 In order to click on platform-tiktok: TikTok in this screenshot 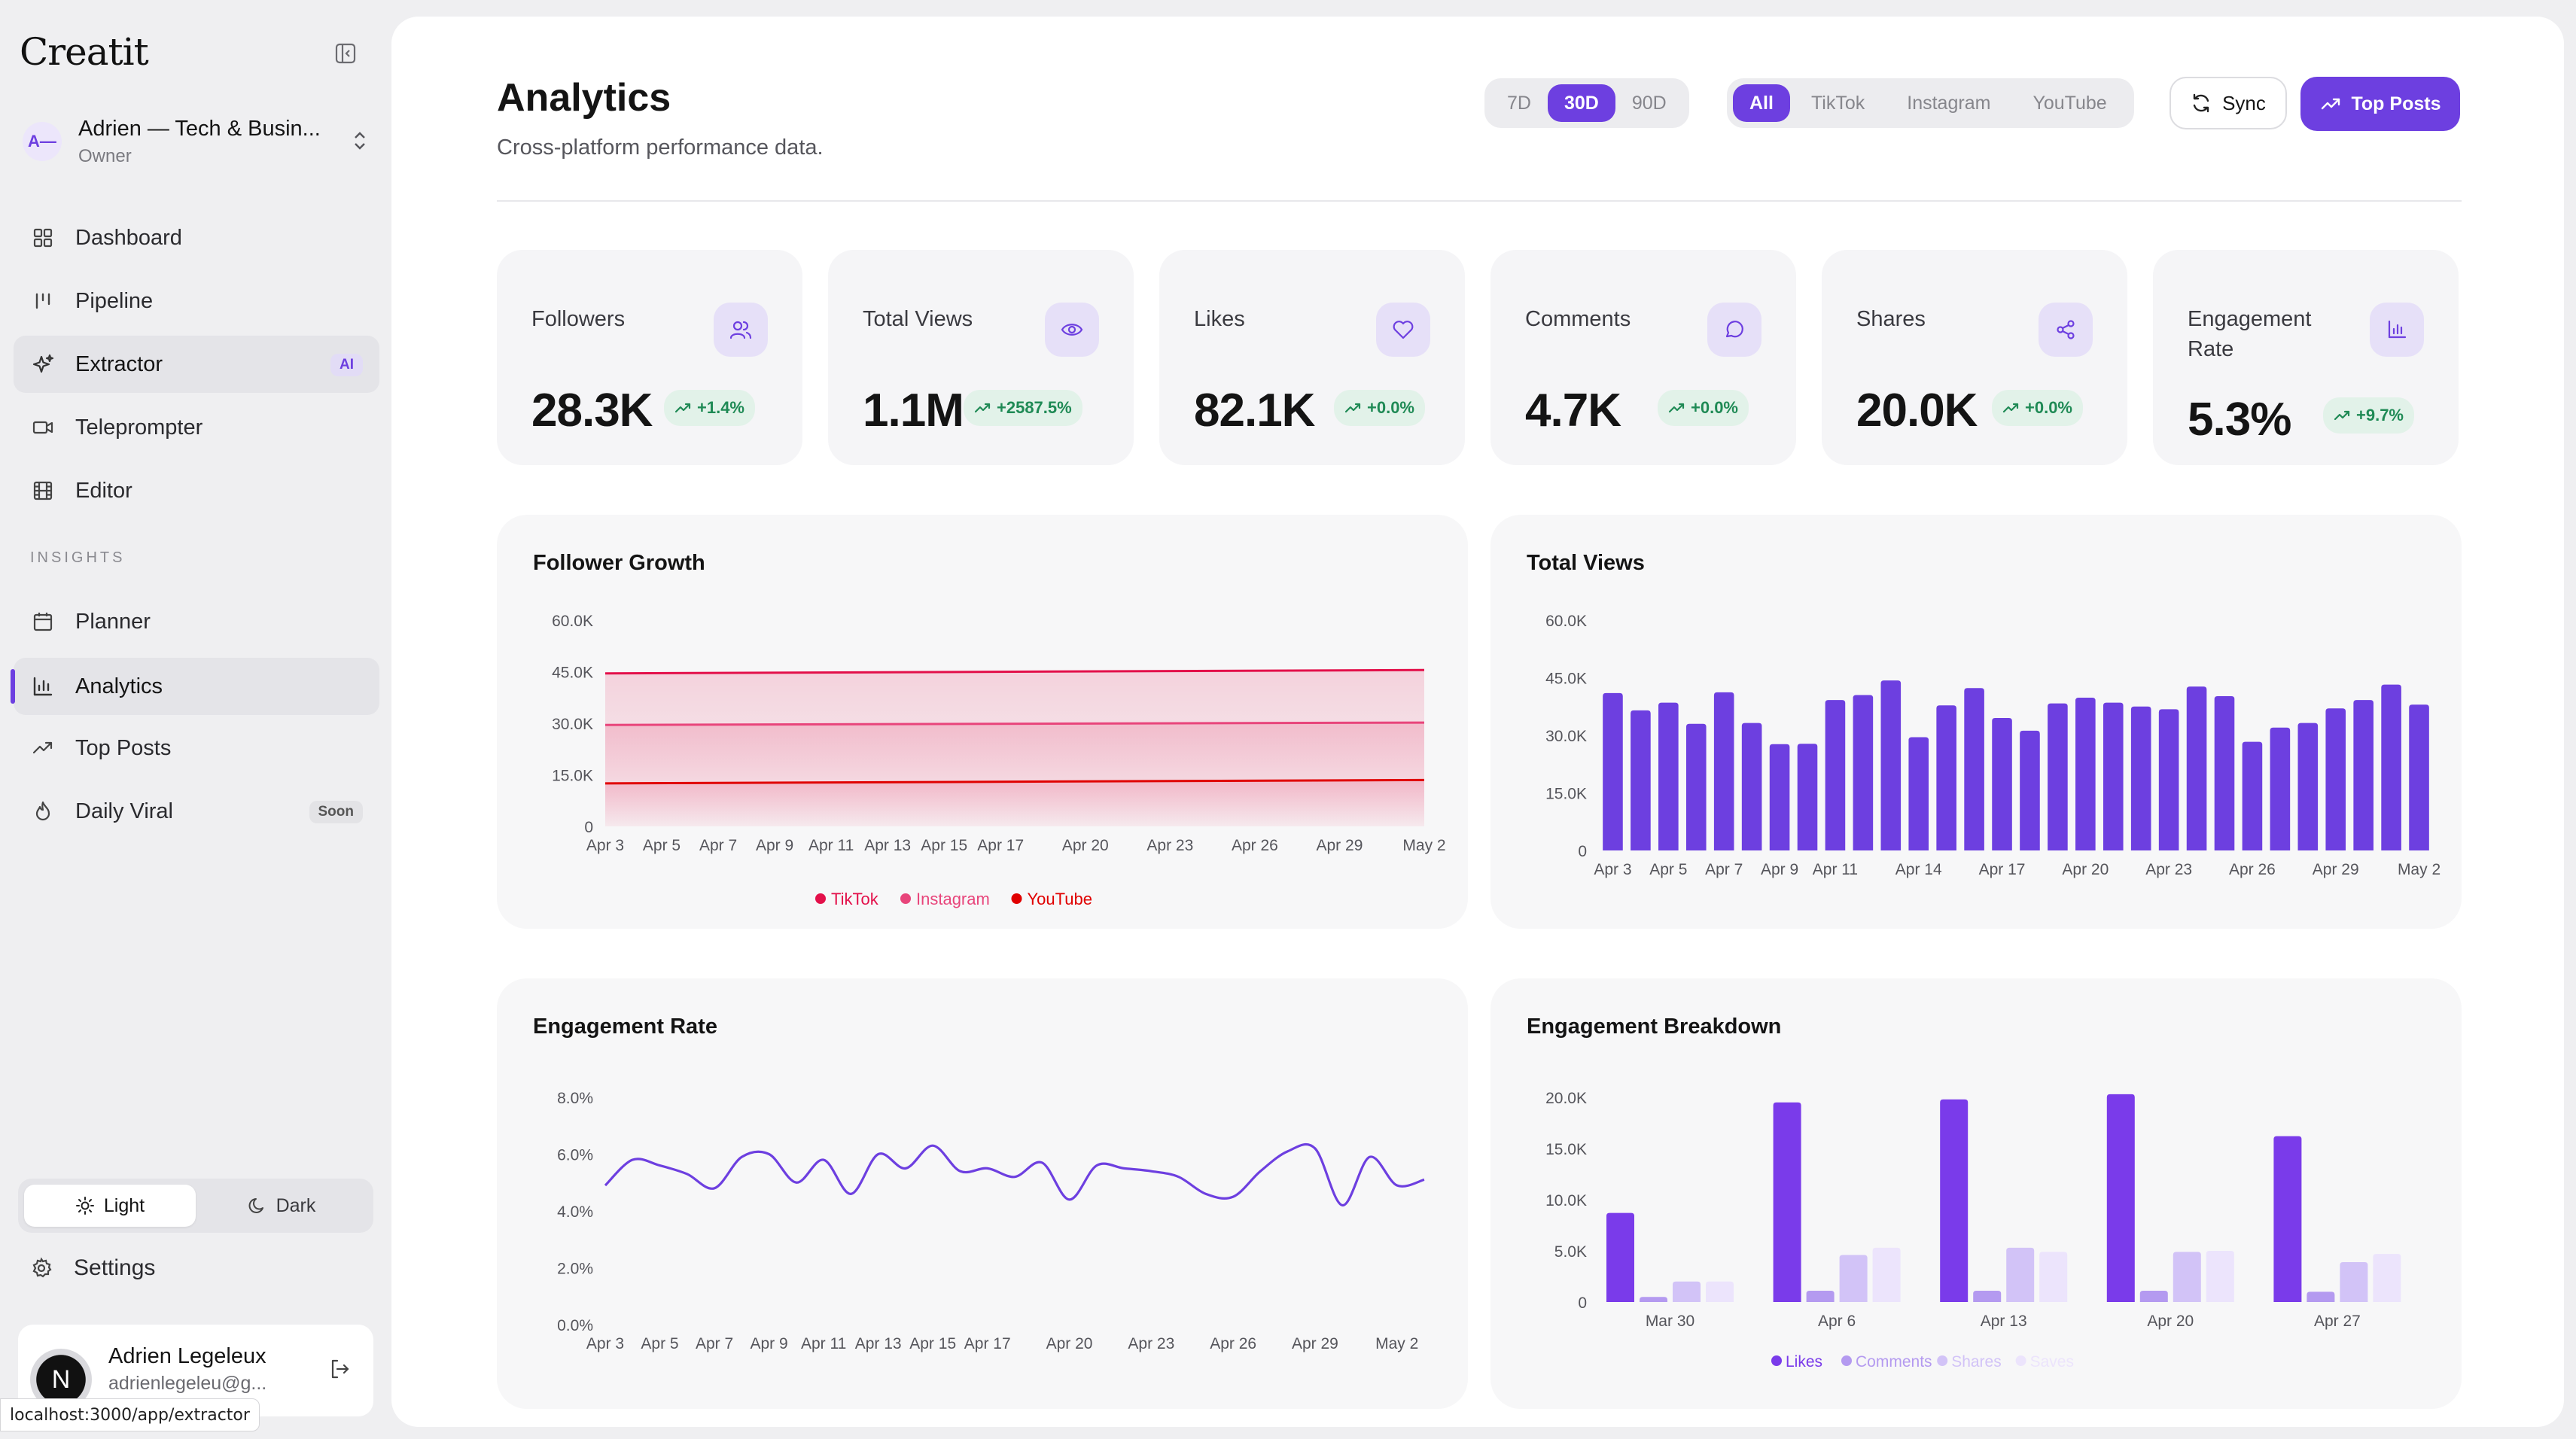, I will do `click(1837, 103)`.